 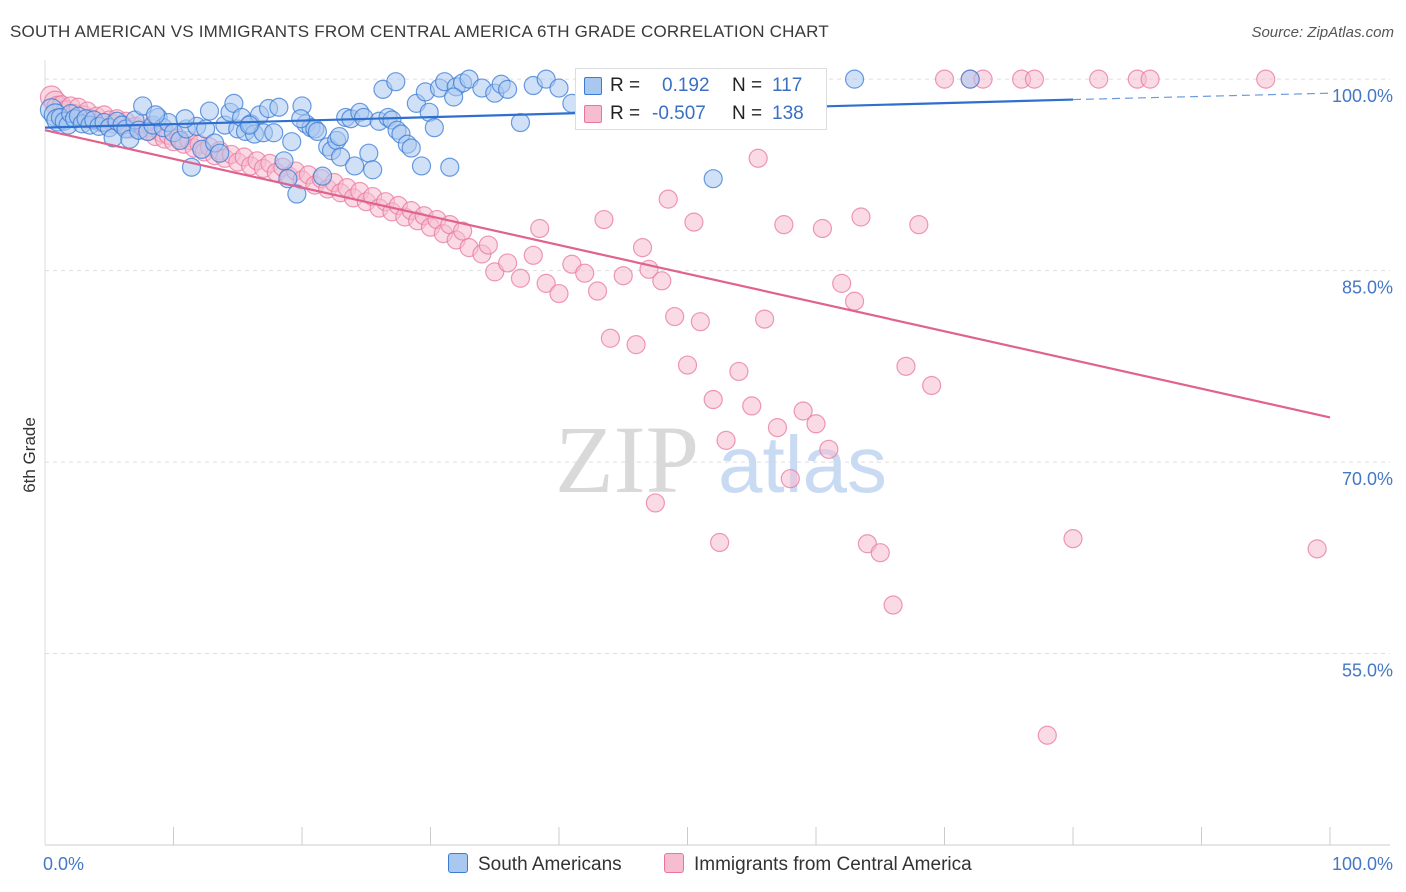 What do you see at coordinates (1362, 96) in the screenshot?
I see `y-tick-label: 100.0%` at bounding box center [1362, 96].